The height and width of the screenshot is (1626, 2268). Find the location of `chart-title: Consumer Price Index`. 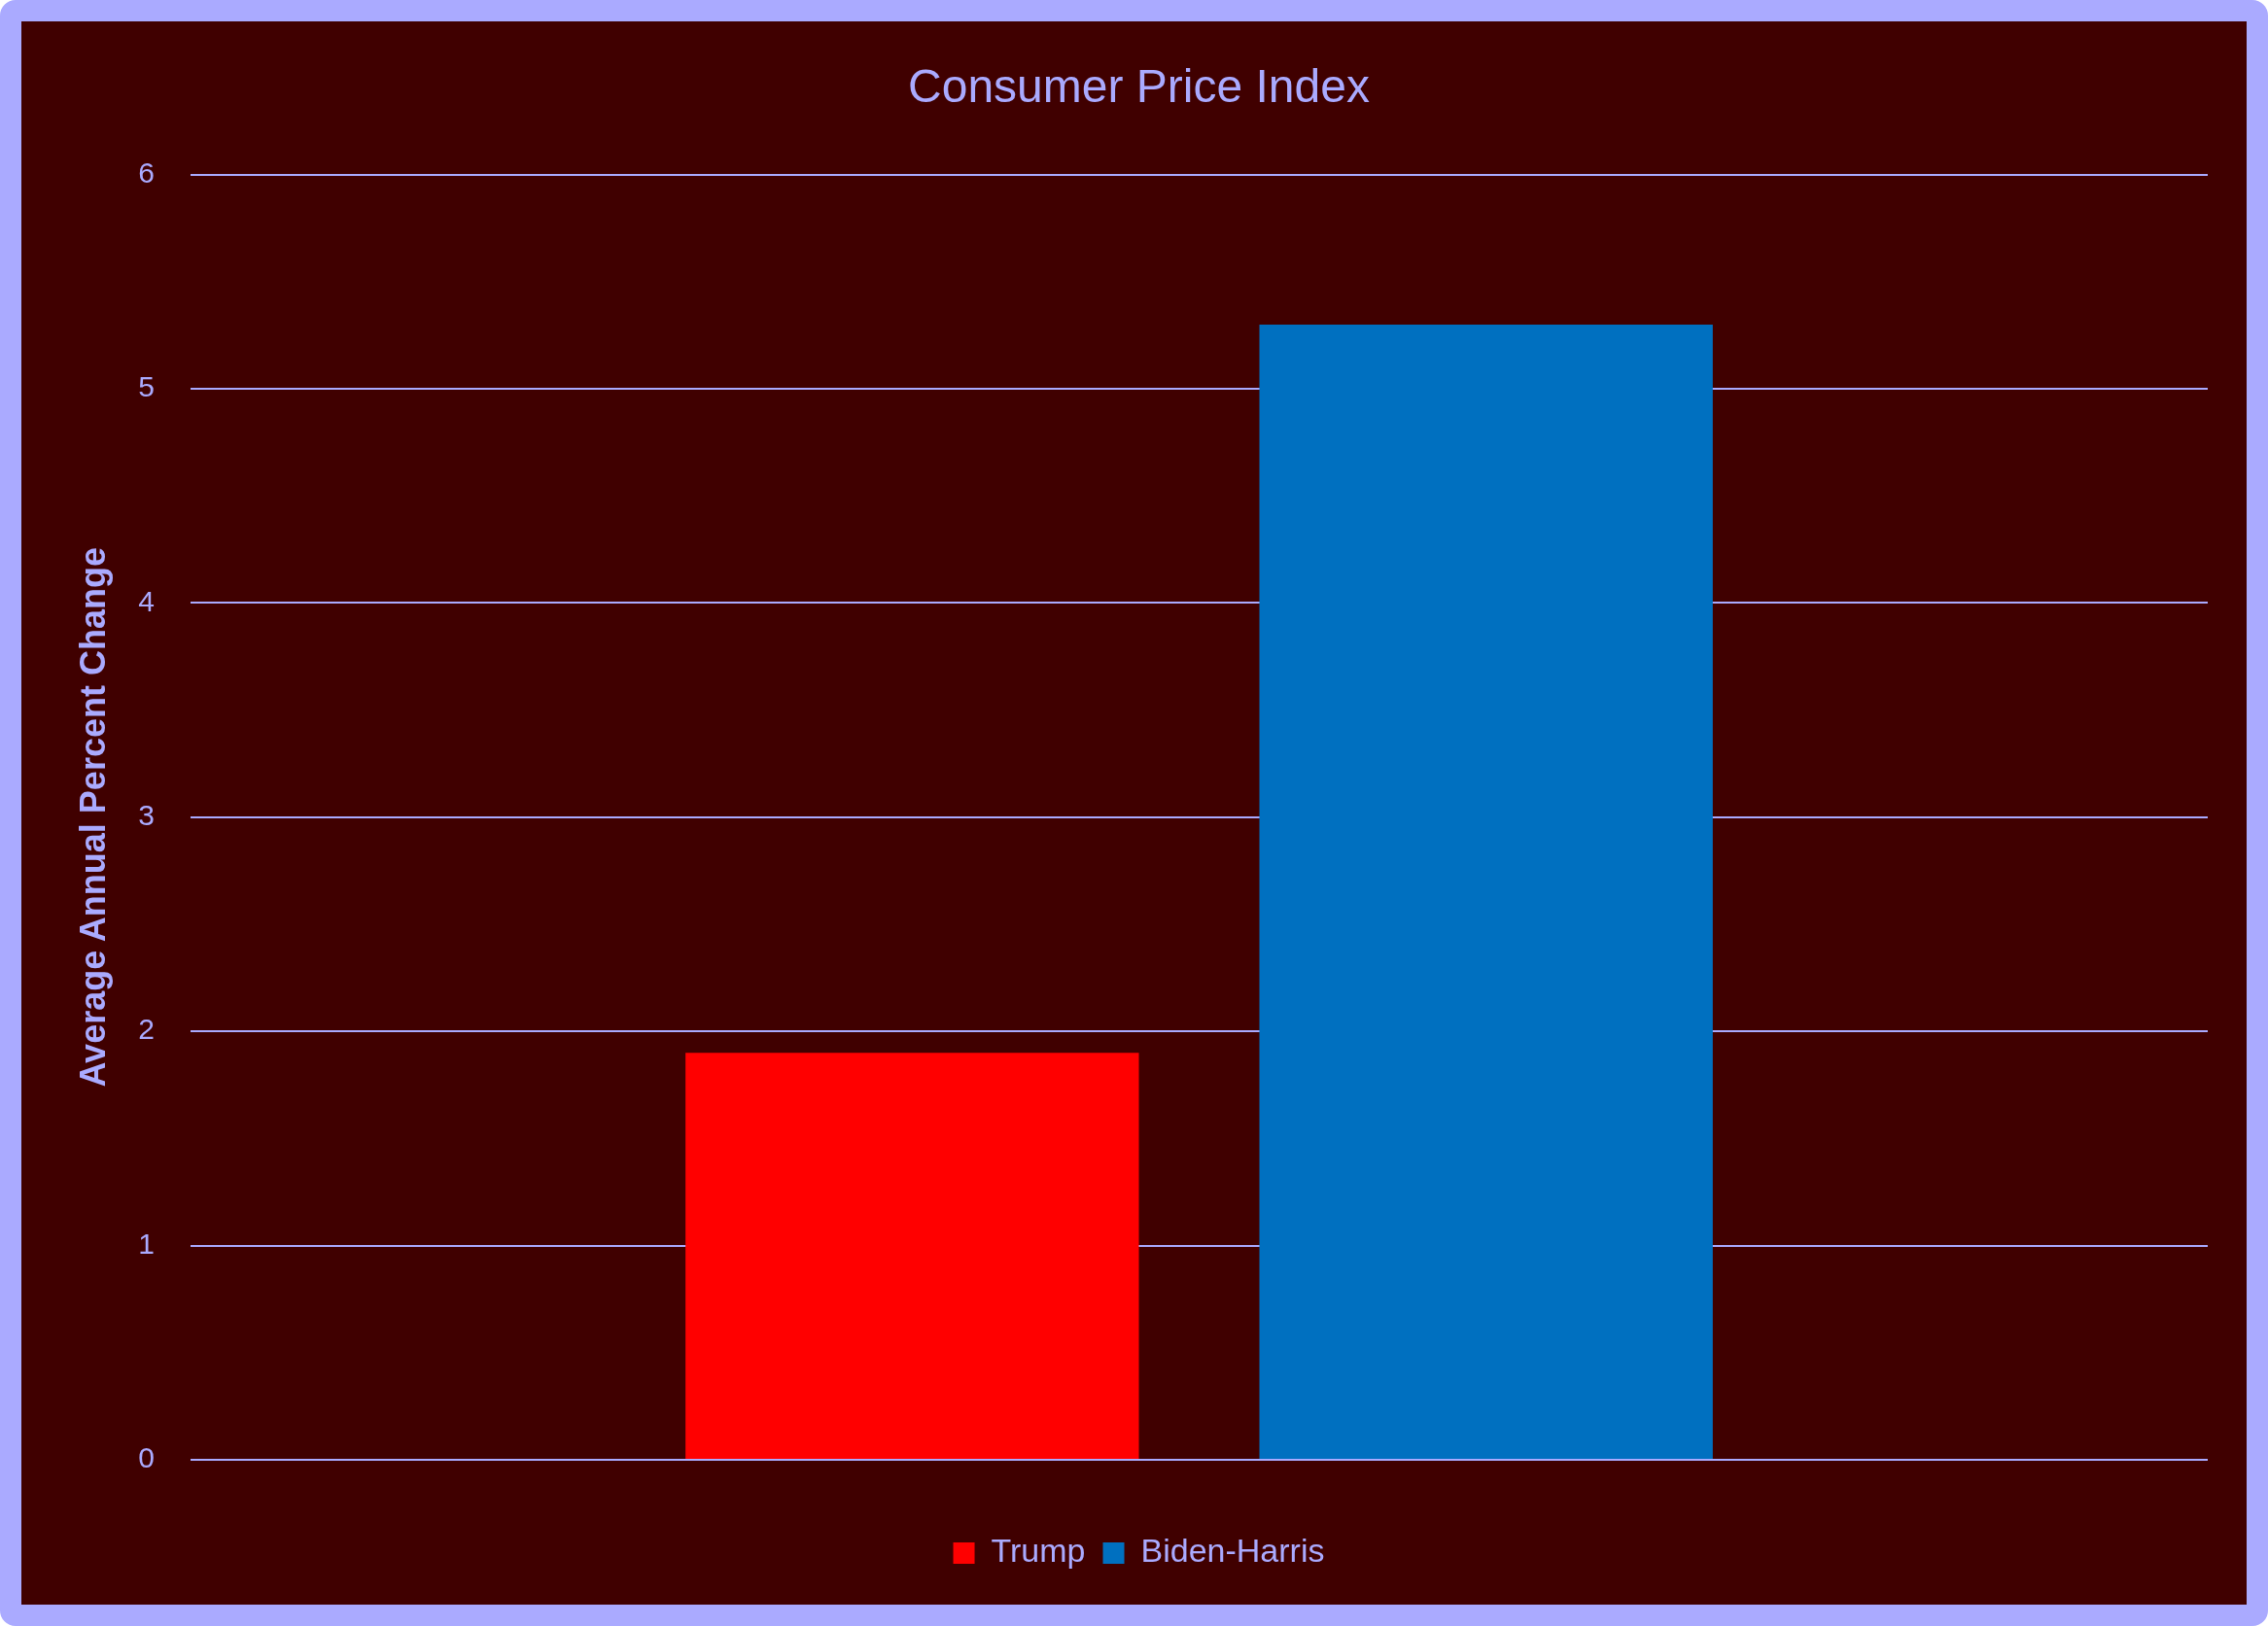

chart-title: Consumer Price Index is located at coordinates (1139, 86).